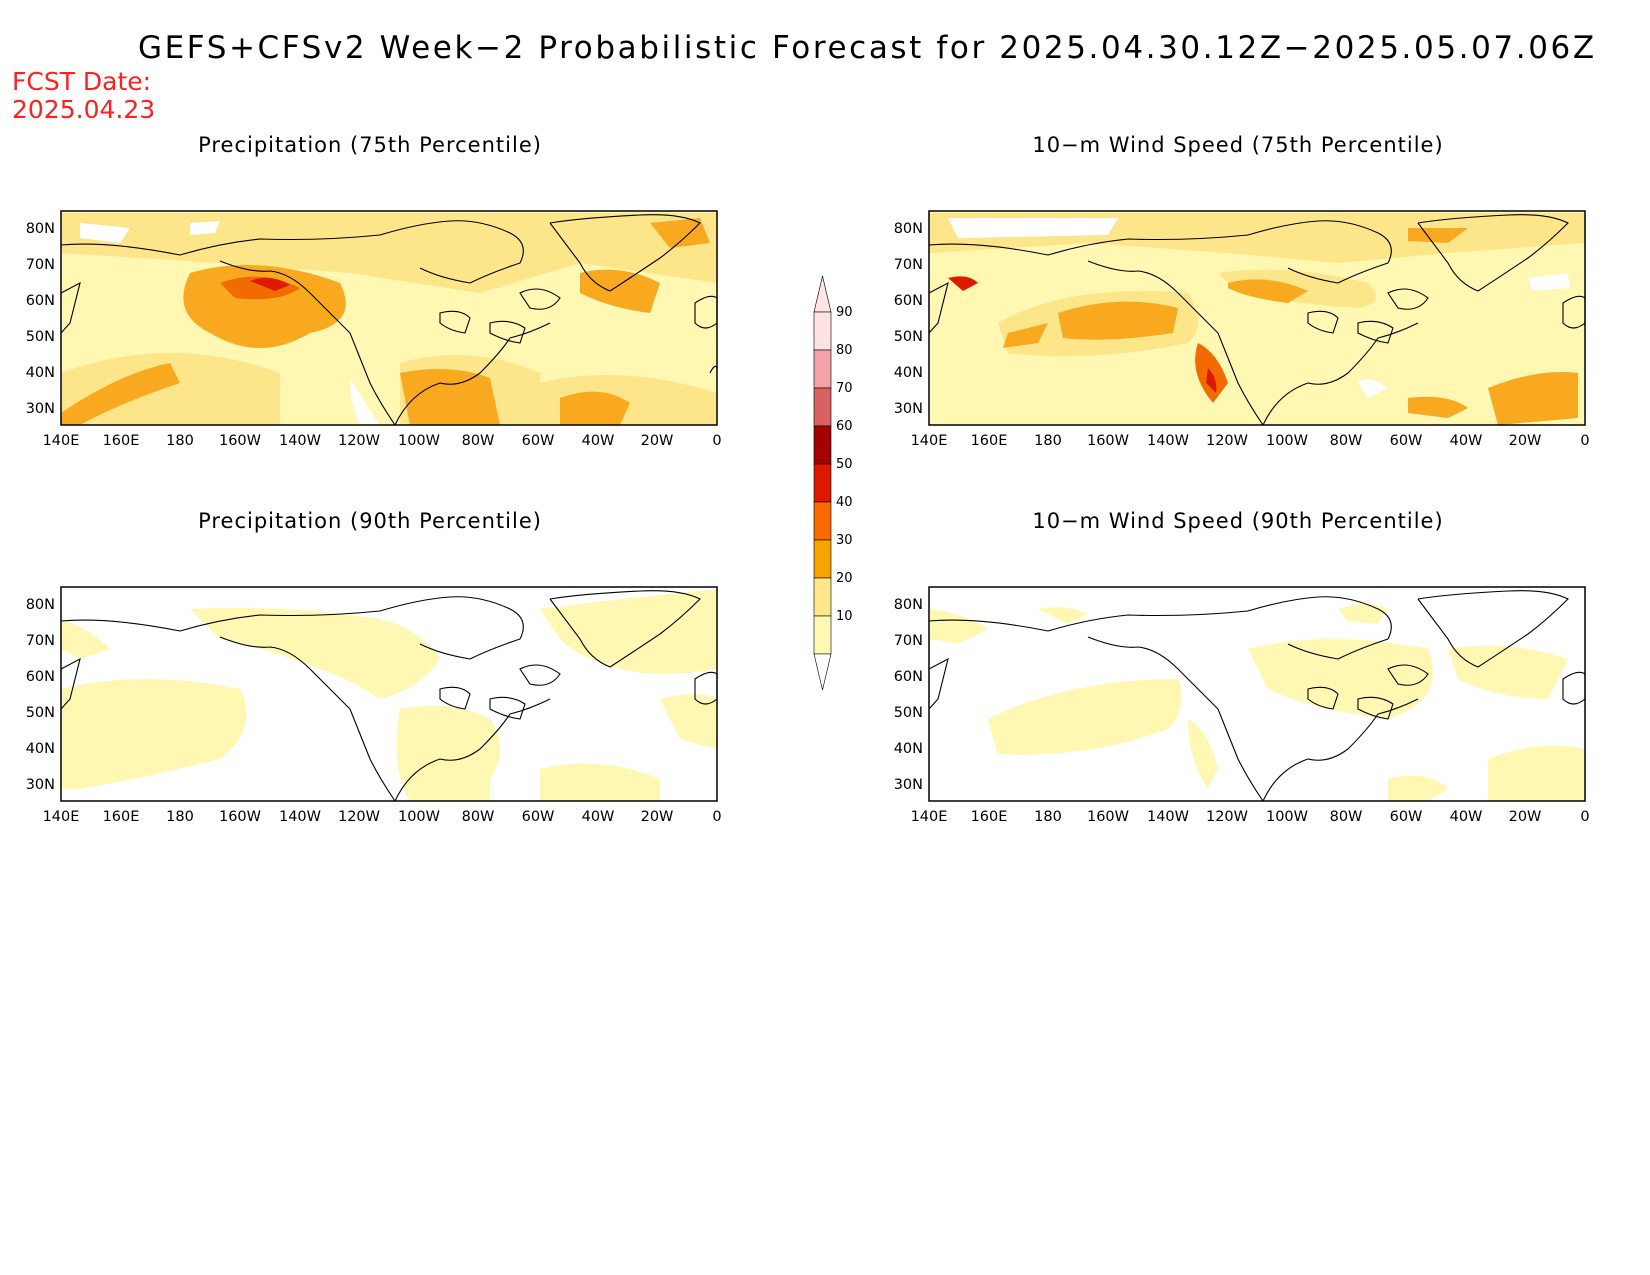 The width and height of the screenshot is (1650, 1275). Describe the element at coordinates (844, 616) in the screenshot. I see `colorbar-label: 10` at that location.